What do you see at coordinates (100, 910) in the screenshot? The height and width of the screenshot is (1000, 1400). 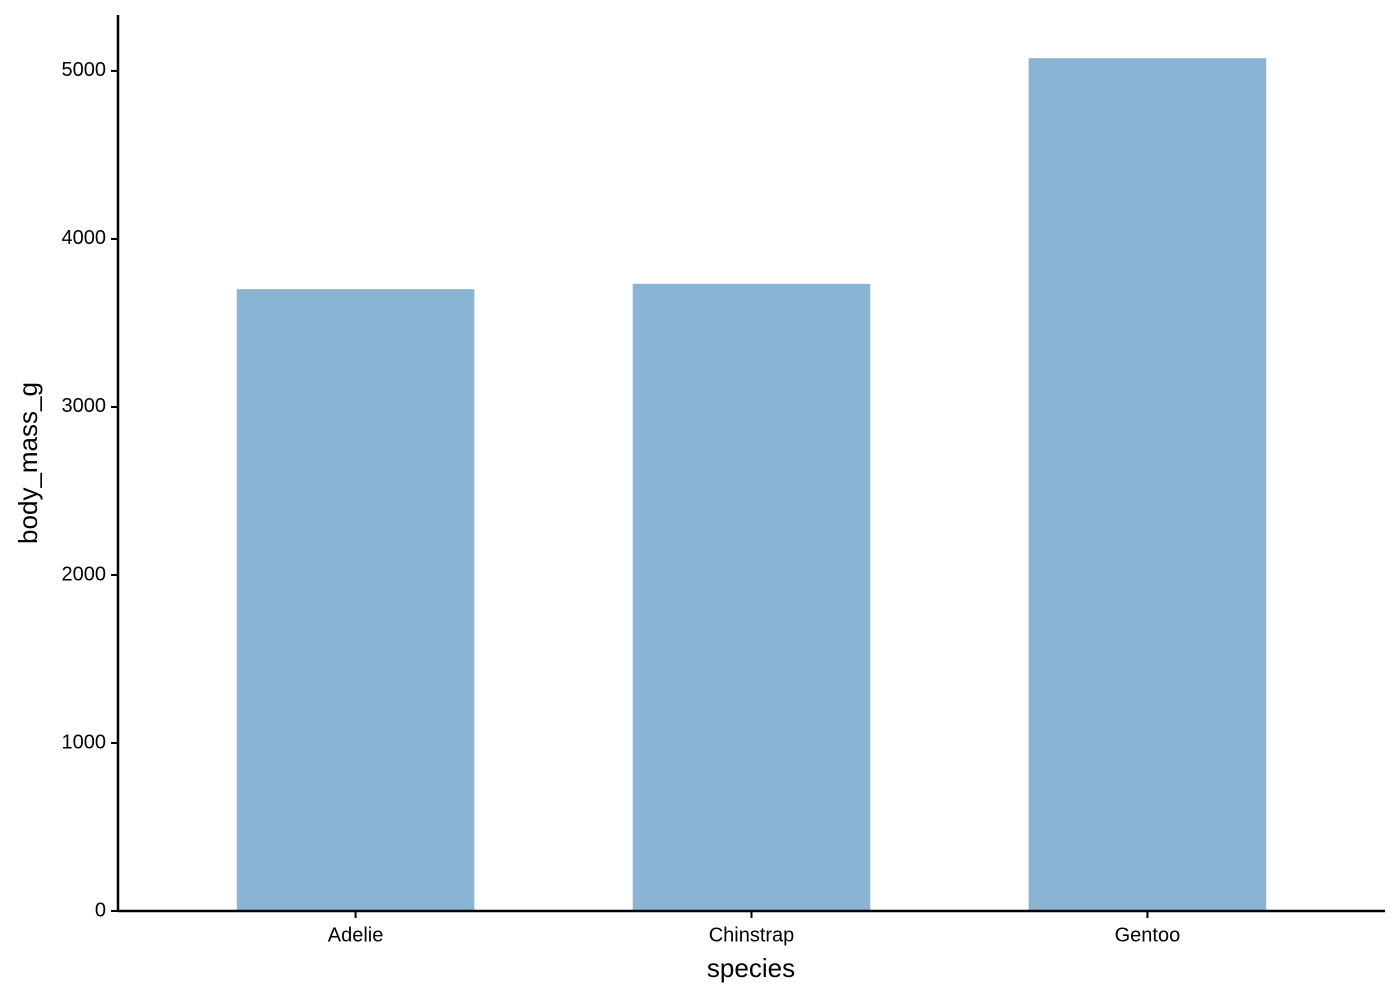 I see `y-tick-label: 0` at bounding box center [100, 910].